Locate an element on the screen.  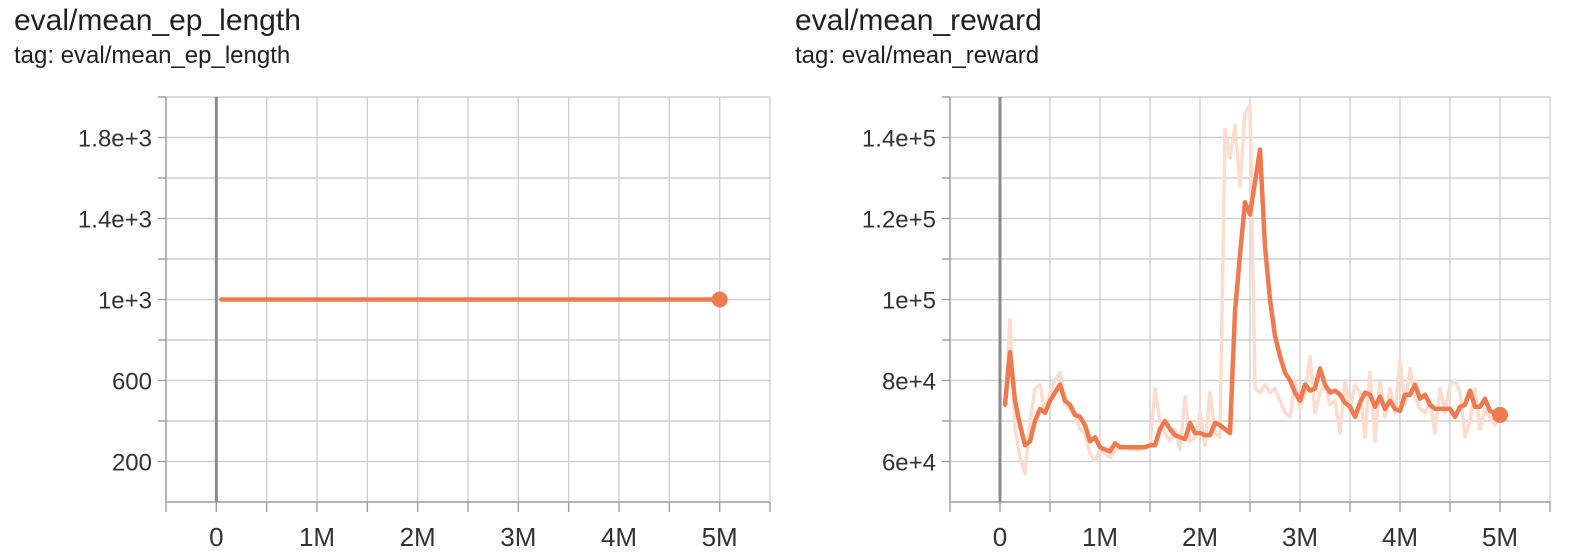
y-tick-label: 600 is located at coordinates (132, 382).